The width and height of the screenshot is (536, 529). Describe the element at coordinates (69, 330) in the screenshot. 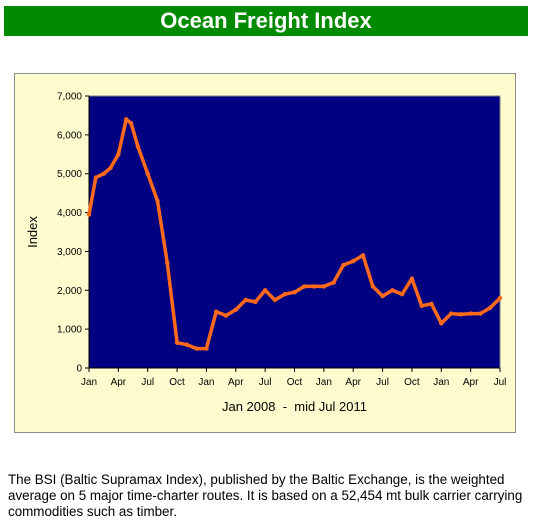

I see `y-tick-label: 1,000` at that location.